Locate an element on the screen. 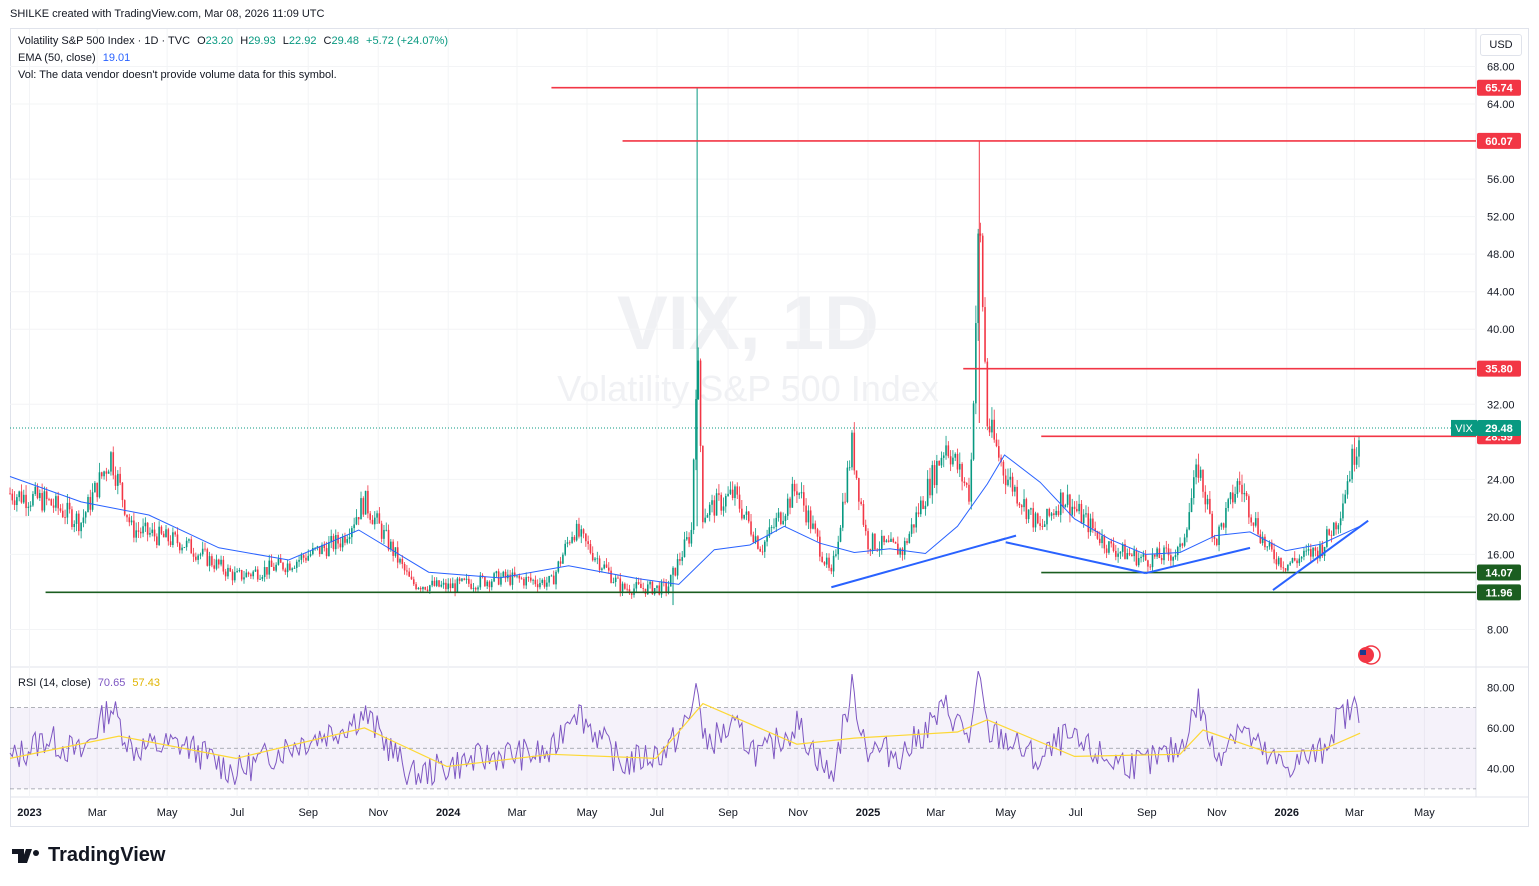 The width and height of the screenshot is (1539, 886). rsi-label: RSI (14, close) is located at coordinates (54, 683).